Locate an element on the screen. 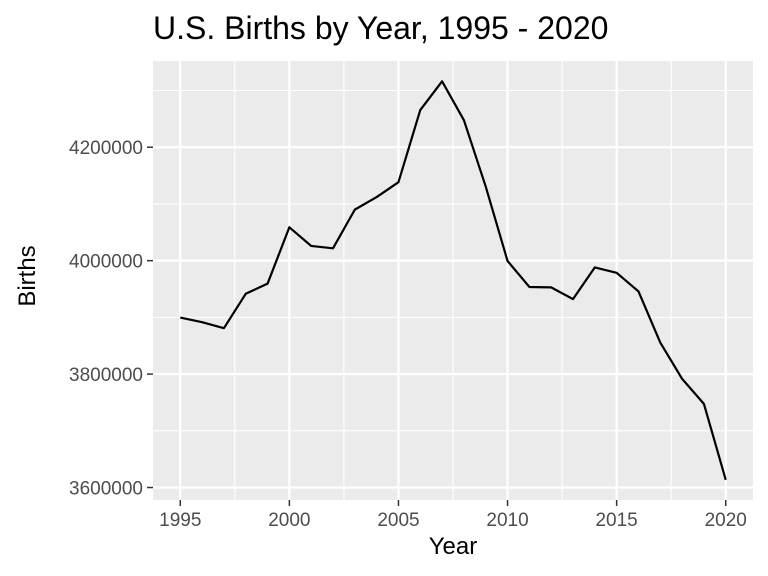  x-axis: 1995 2000 2005 2010 2015 2020 is located at coordinates (453, 515).